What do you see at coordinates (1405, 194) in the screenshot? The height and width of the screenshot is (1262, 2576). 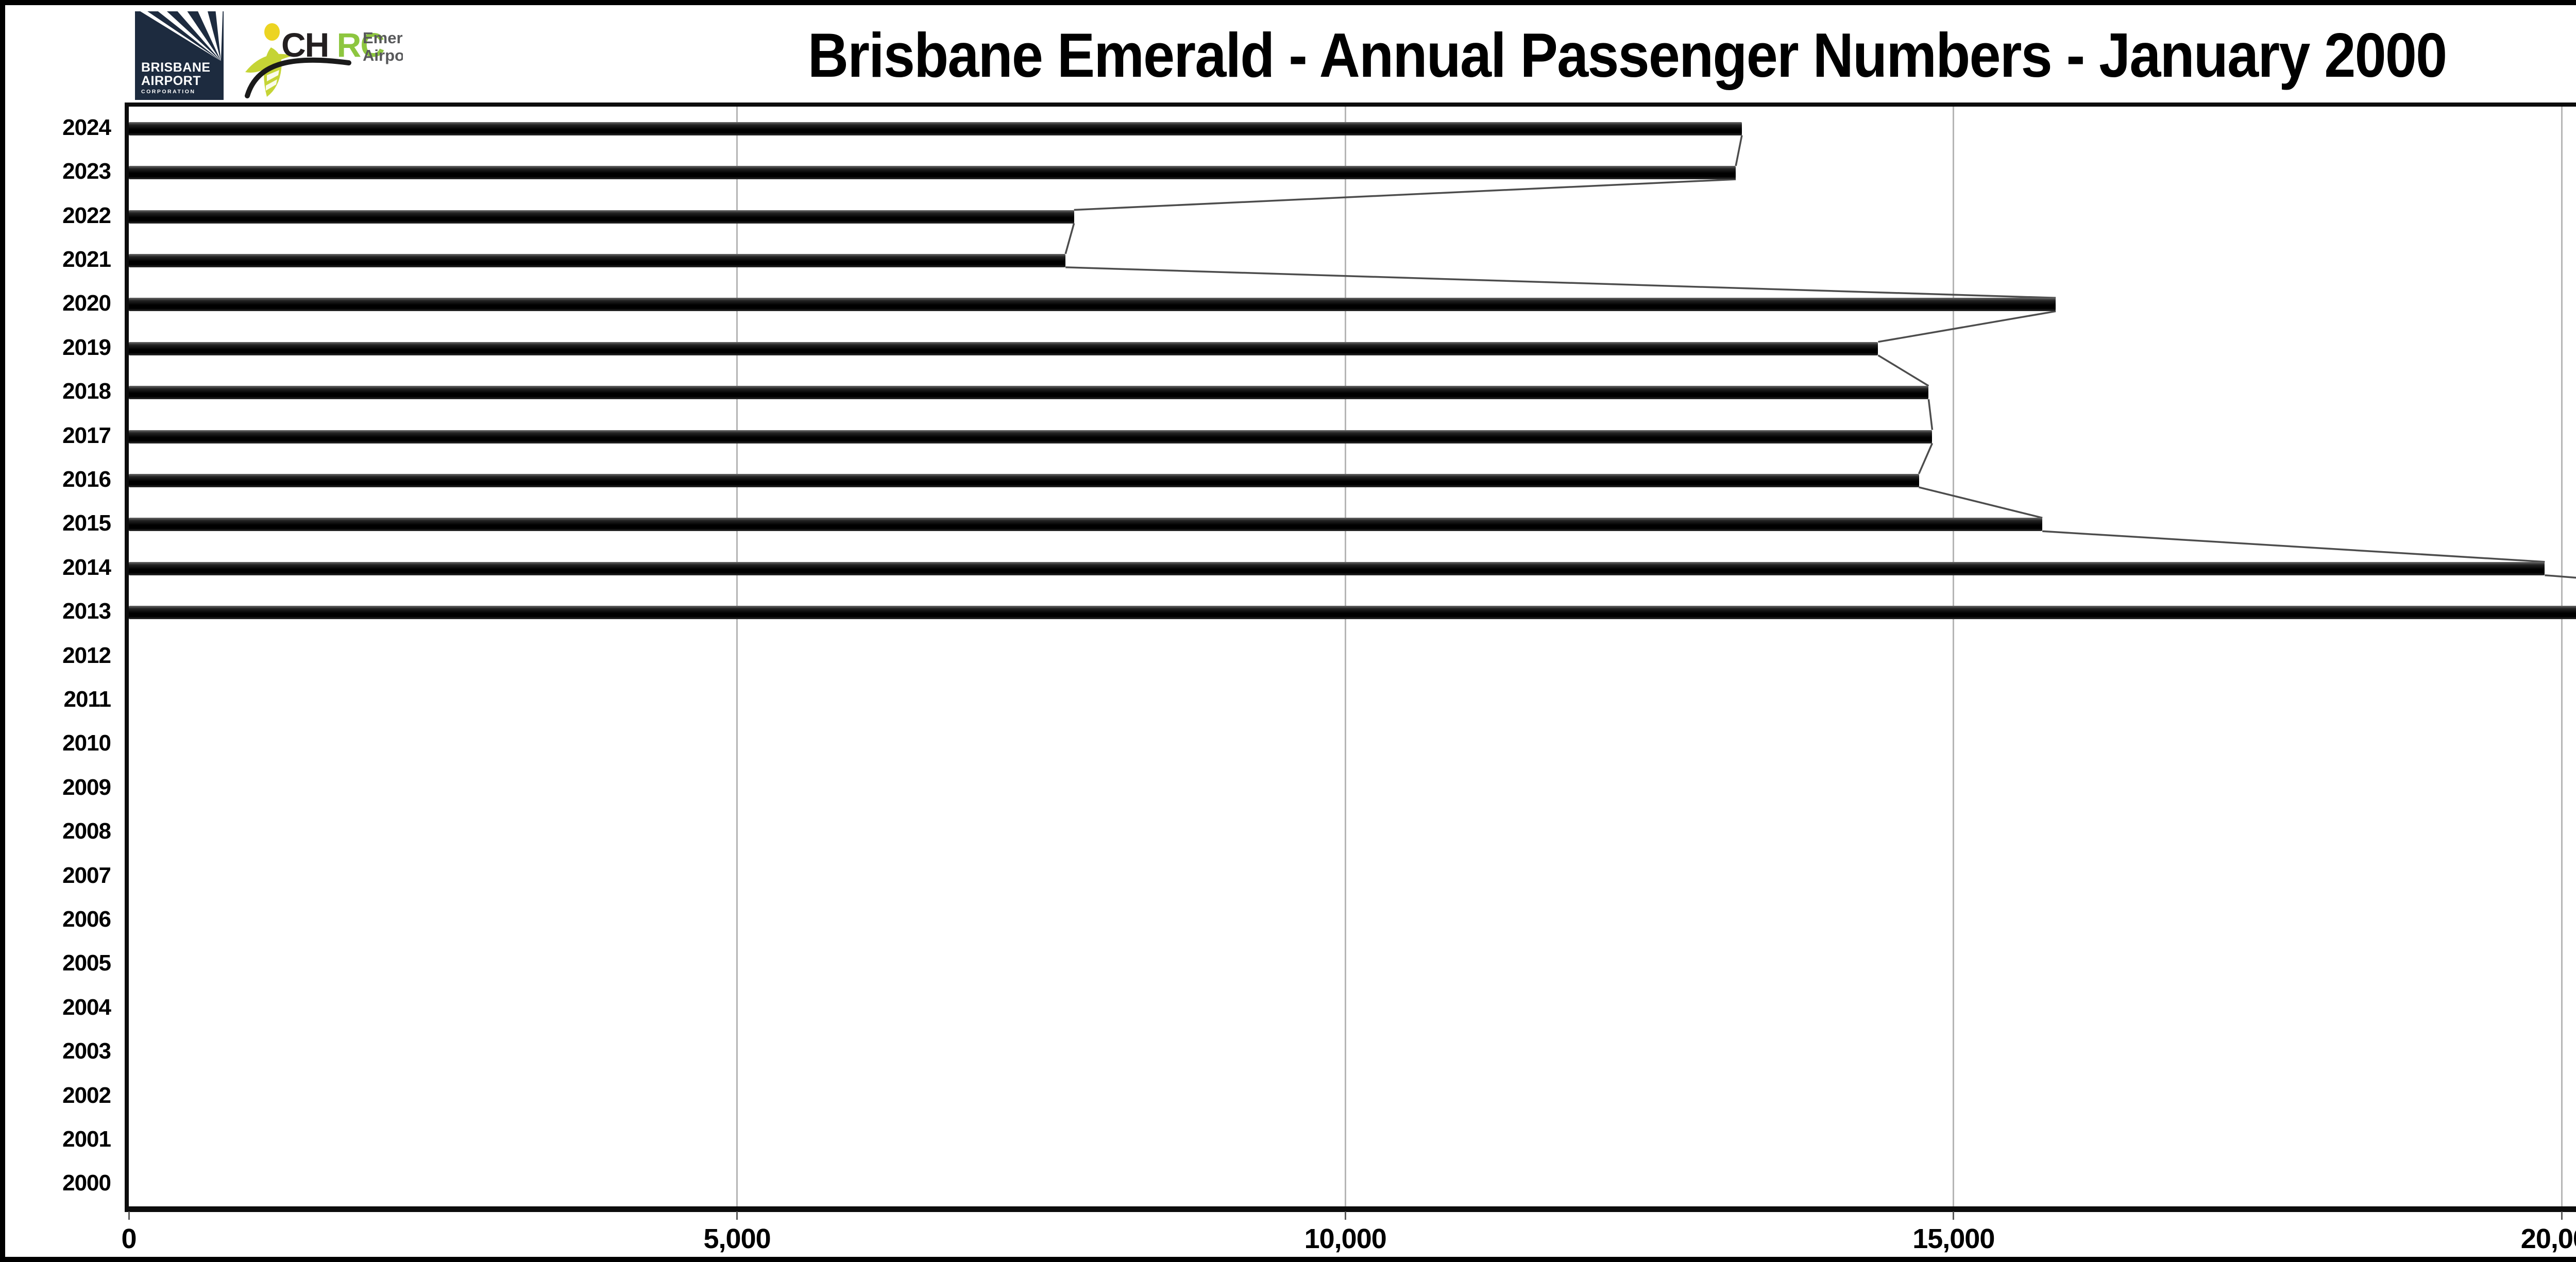 I see `series-line-2023-2022` at bounding box center [1405, 194].